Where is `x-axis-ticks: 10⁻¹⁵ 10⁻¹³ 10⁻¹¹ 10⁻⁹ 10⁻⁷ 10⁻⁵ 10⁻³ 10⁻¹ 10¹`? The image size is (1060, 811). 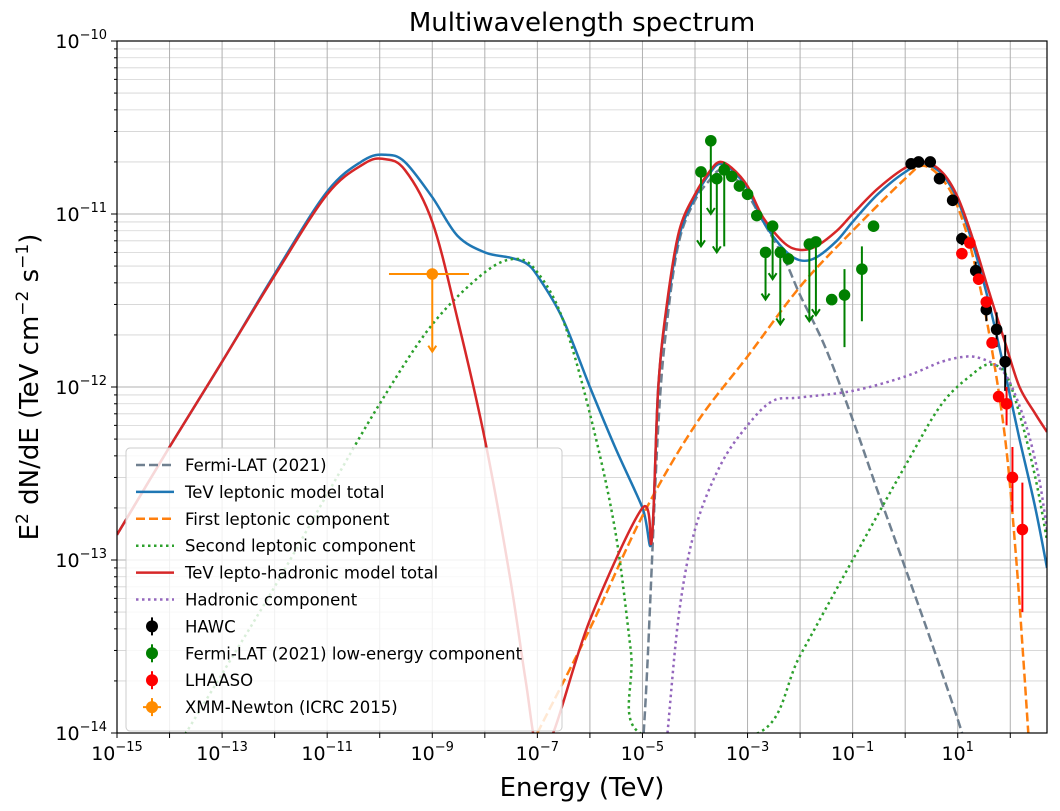 x-axis-ticks: 10⁻¹⁵ 10⁻¹³ 10⁻¹¹ 10⁻⁹ 10⁻⁷ 10⁻⁵ 10⁻³ 10⁻¹ 10¹ is located at coordinates (551, 749).